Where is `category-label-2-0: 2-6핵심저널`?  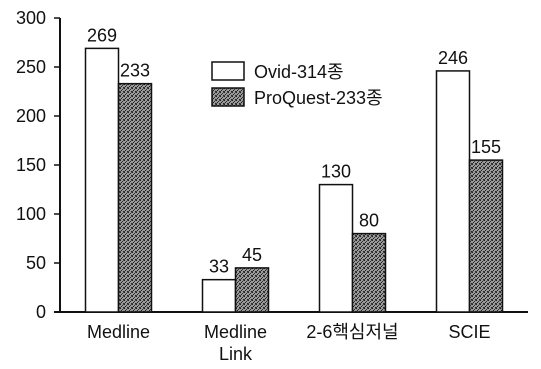
category-label-2-0: 2-6핵심저널 is located at coordinates (352, 332).